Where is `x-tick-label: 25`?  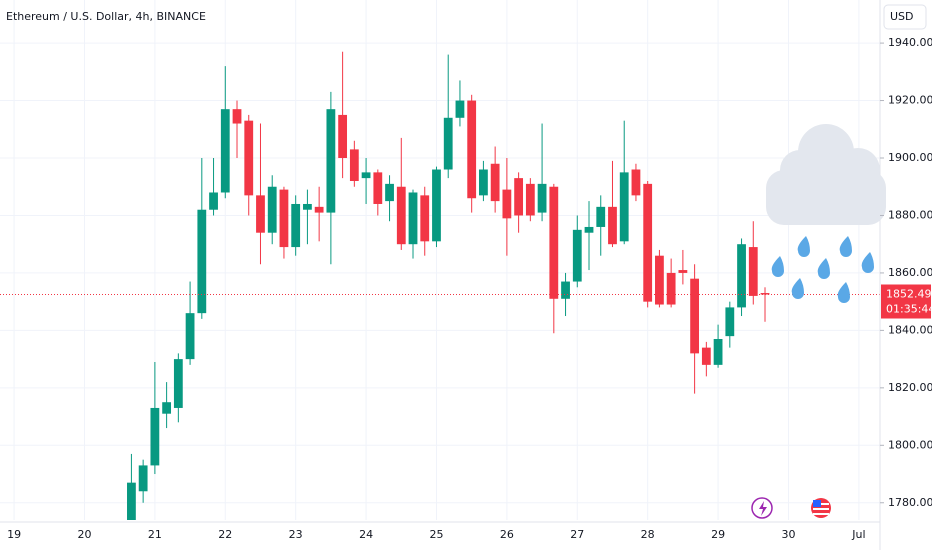 x-tick-label: 25 is located at coordinates (436, 534).